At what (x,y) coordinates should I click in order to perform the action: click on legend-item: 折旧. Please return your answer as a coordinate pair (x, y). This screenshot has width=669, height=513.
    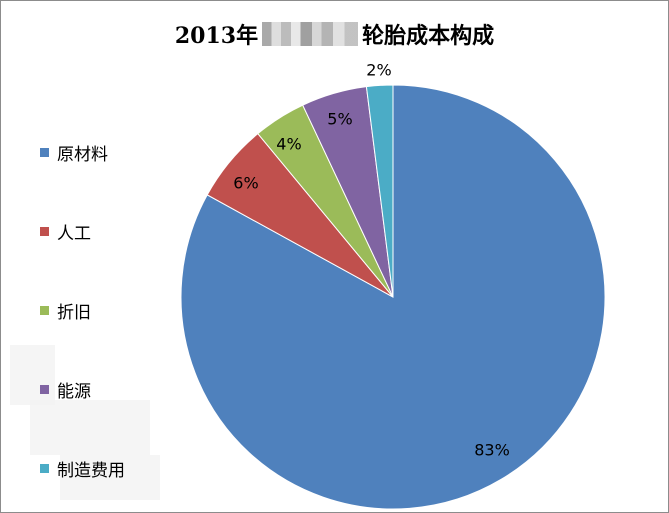
    Looking at the image, I should click on (65, 310).